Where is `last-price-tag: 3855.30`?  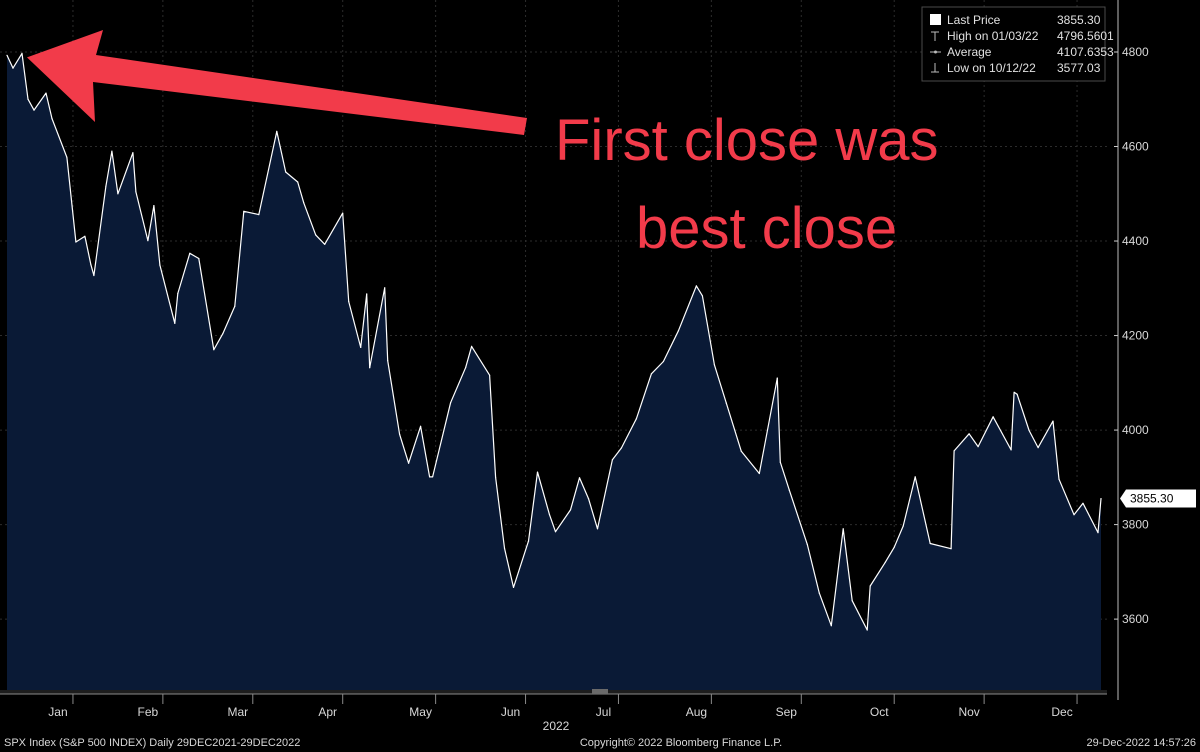 last-price-tag: 3855.30 is located at coordinates (1158, 498).